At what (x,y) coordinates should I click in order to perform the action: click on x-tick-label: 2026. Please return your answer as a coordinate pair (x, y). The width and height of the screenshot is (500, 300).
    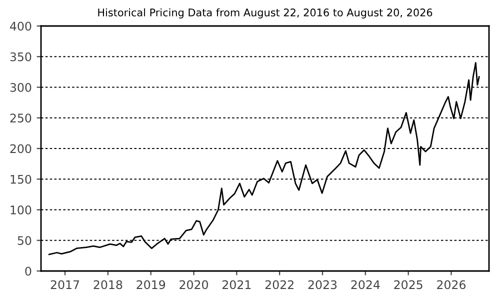
    Looking at the image, I should click on (451, 285).